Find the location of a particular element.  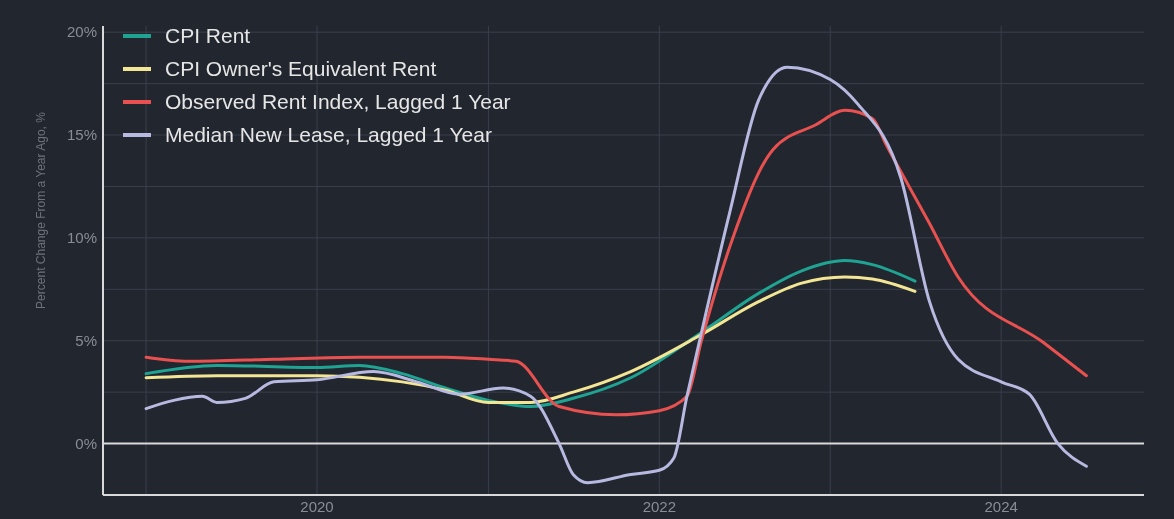

y-axis-title: Percent Change From a Year Ago, % is located at coordinates (41, 210).